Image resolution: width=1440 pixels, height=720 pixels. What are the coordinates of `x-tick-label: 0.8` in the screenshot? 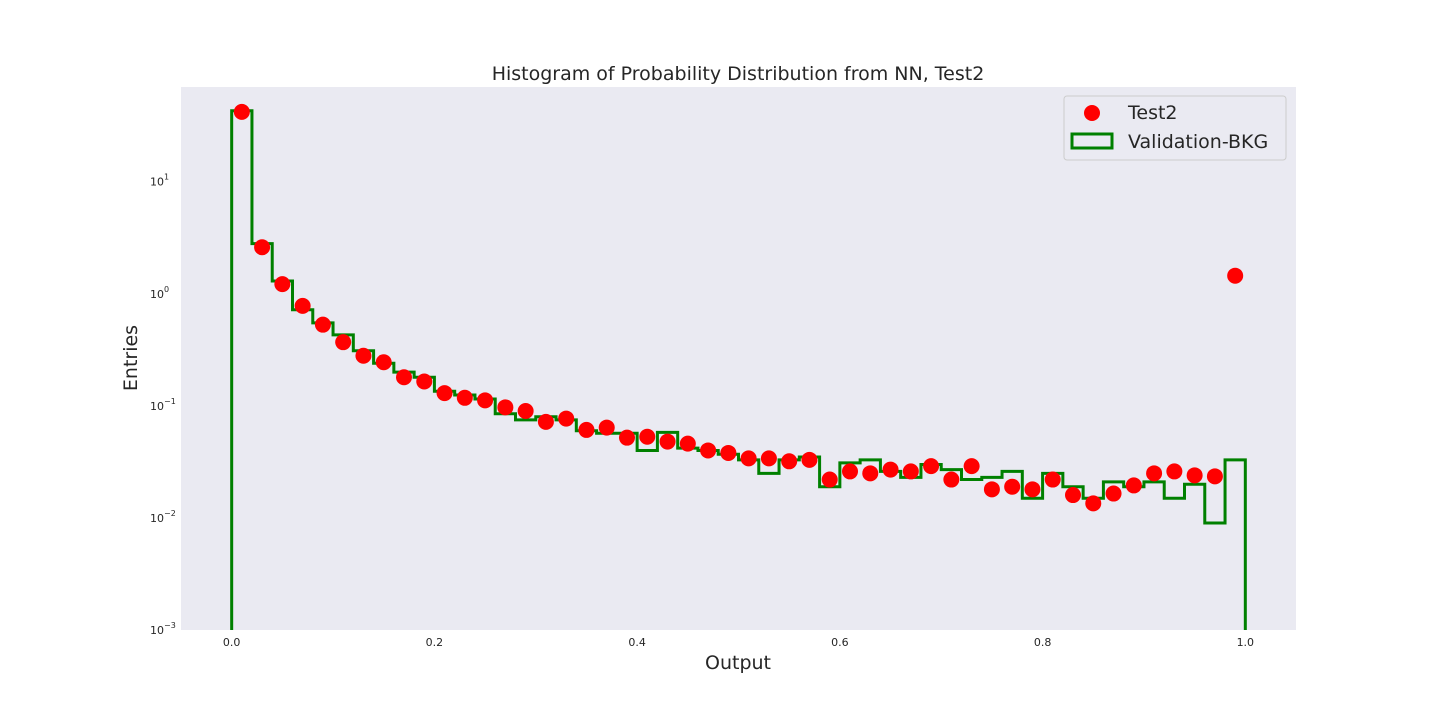 It's located at (1043, 642).